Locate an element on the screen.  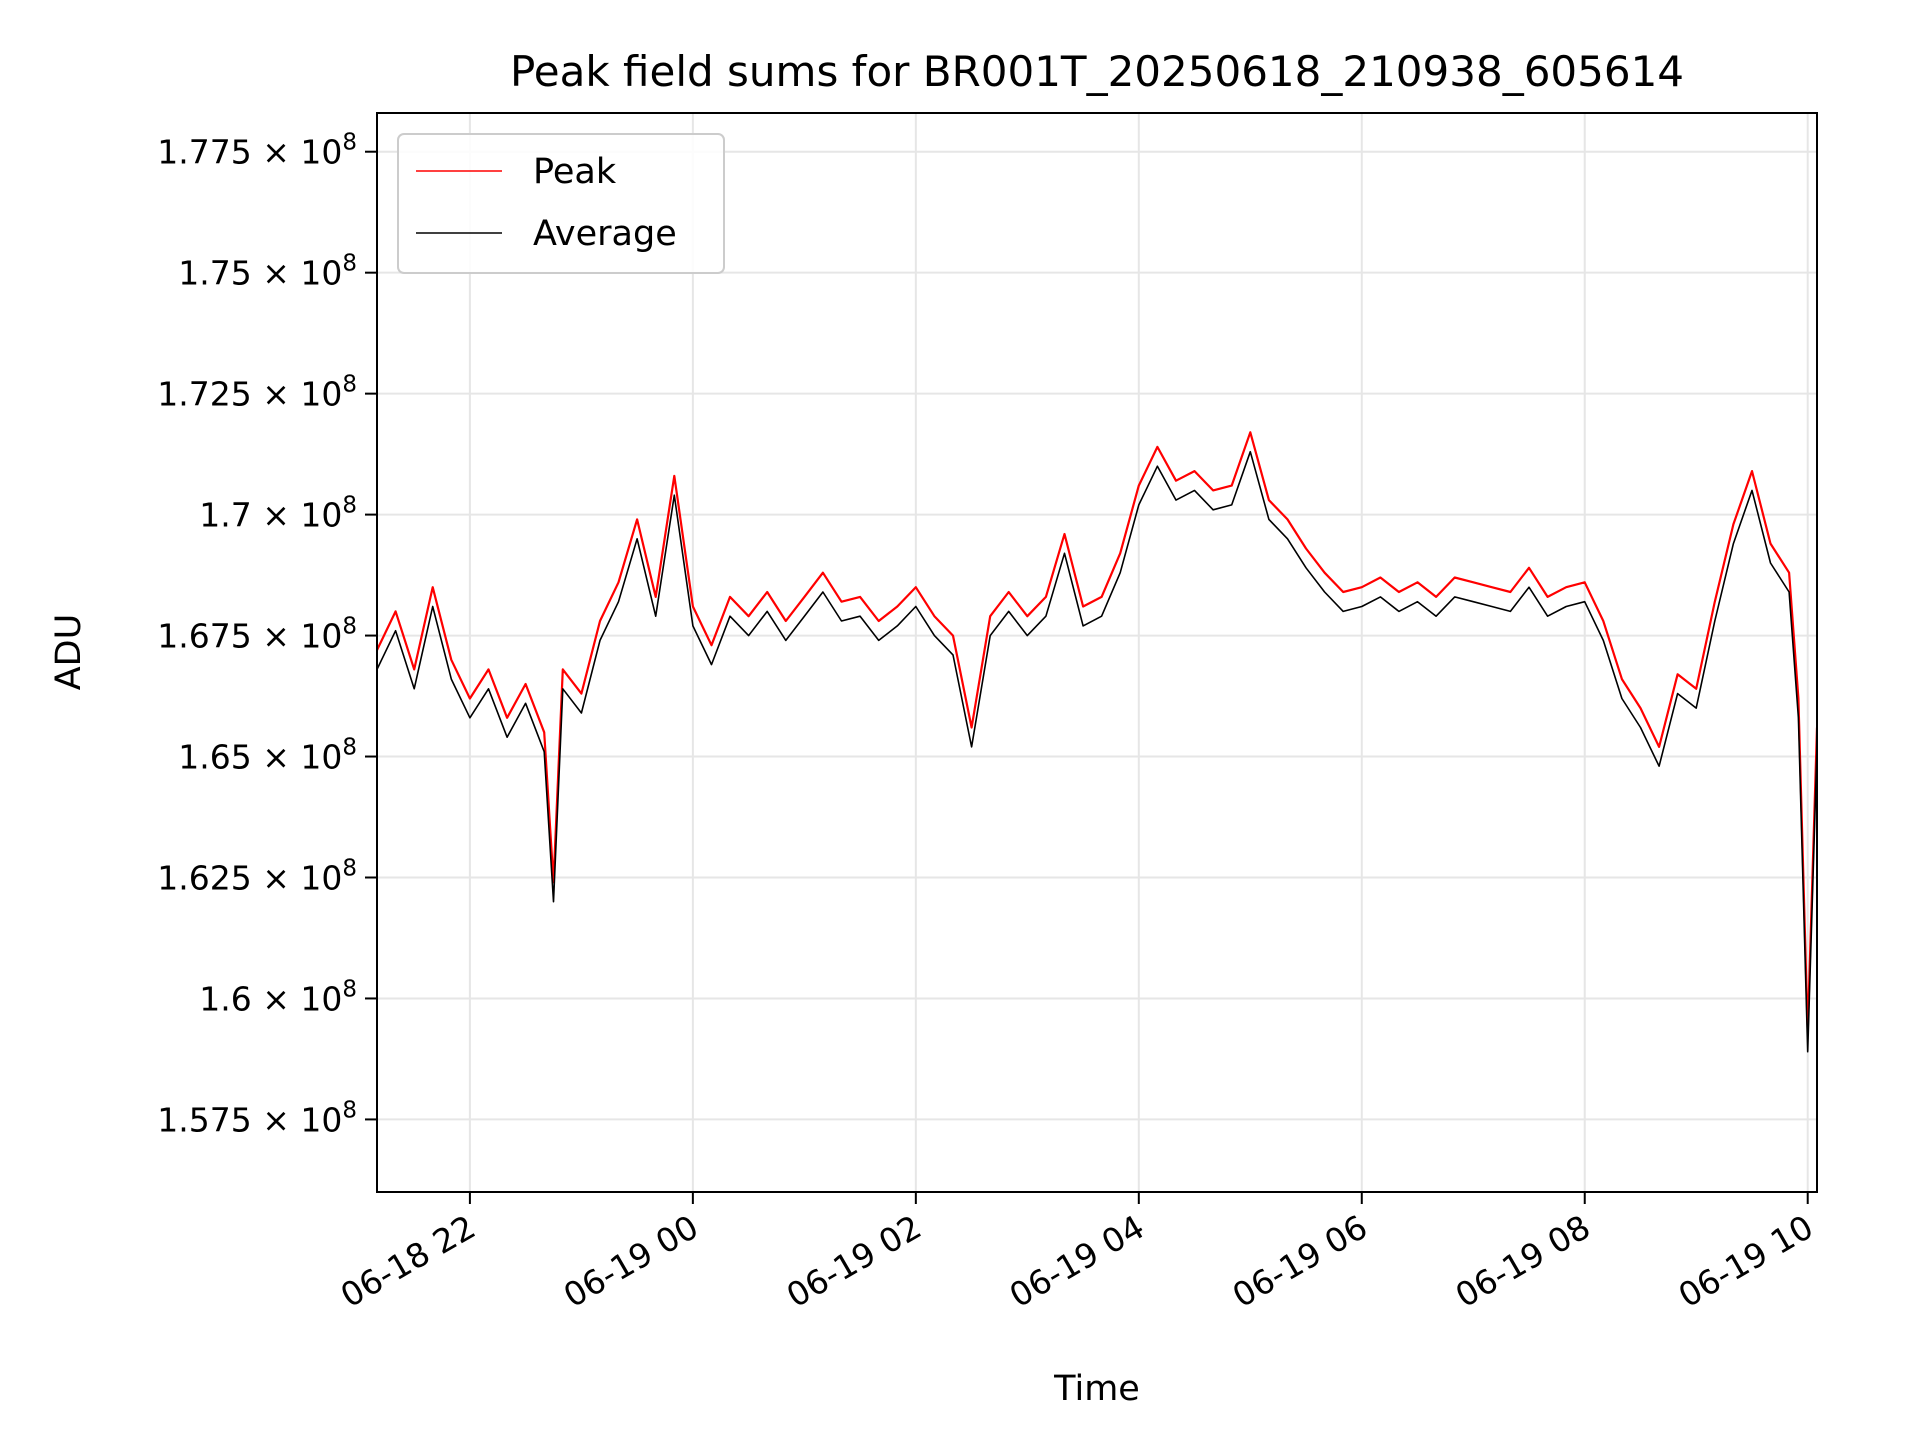
y-tick-mantissa: 1.775 is located at coordinates (204, 152).